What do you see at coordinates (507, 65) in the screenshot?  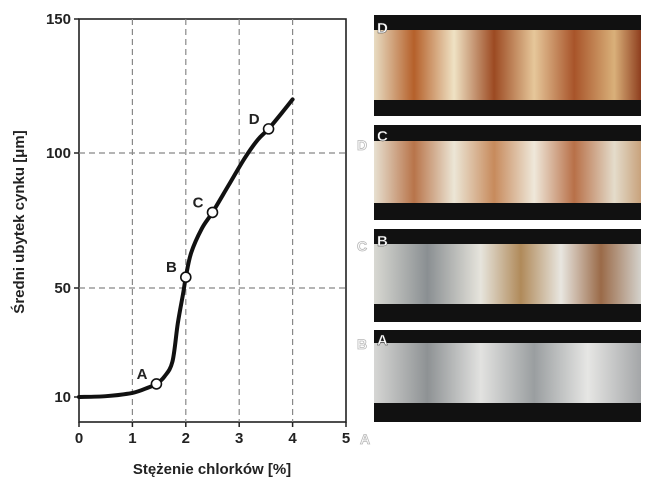 I see `photo-wire-d` at bounding box center [507, 65].